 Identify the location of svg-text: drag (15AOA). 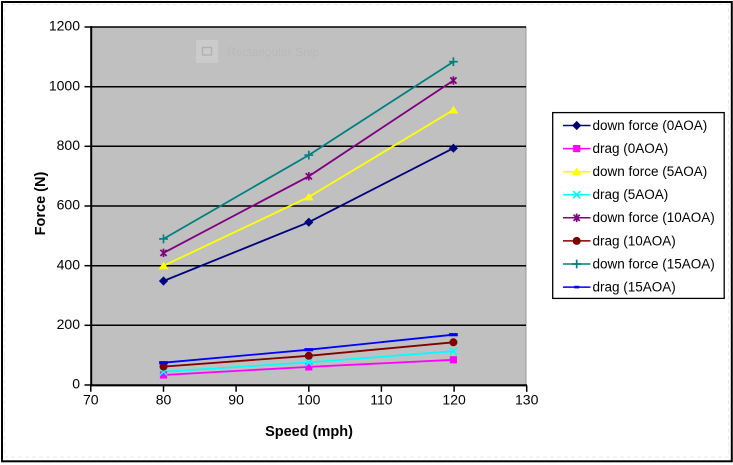
(634, 287).